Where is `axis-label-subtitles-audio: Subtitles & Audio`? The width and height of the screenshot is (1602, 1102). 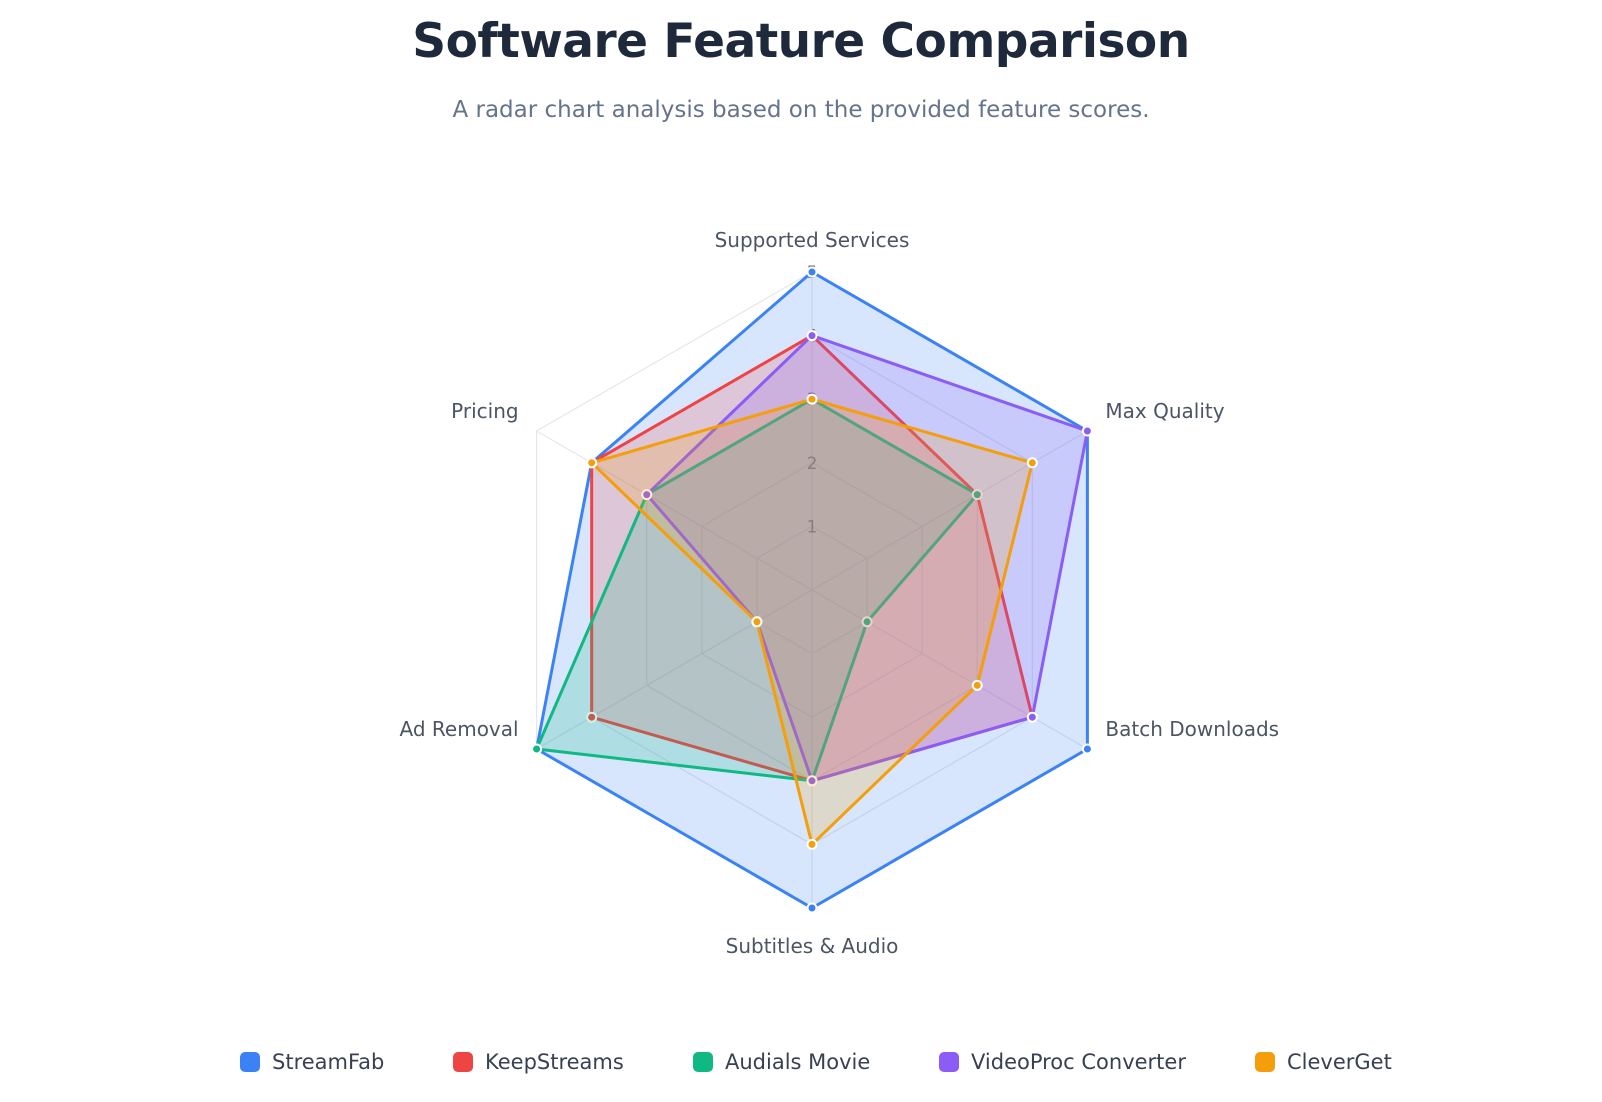
axis-label-subtitles-audio: Subtitles & Audio is located at coordinates (812, 946).